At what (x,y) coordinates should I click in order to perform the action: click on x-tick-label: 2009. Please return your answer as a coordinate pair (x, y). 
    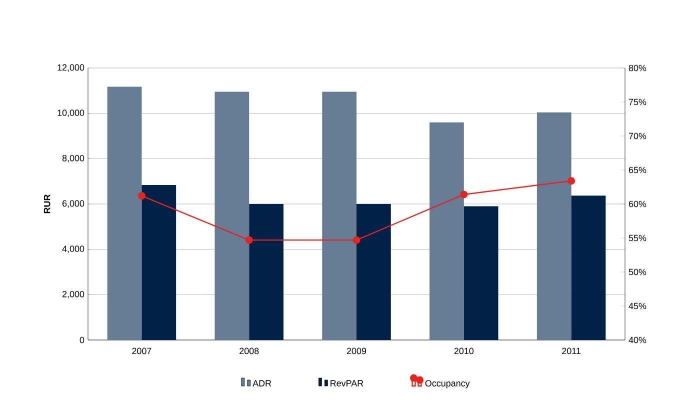
    Looking at the image, I should click on (356, 351).